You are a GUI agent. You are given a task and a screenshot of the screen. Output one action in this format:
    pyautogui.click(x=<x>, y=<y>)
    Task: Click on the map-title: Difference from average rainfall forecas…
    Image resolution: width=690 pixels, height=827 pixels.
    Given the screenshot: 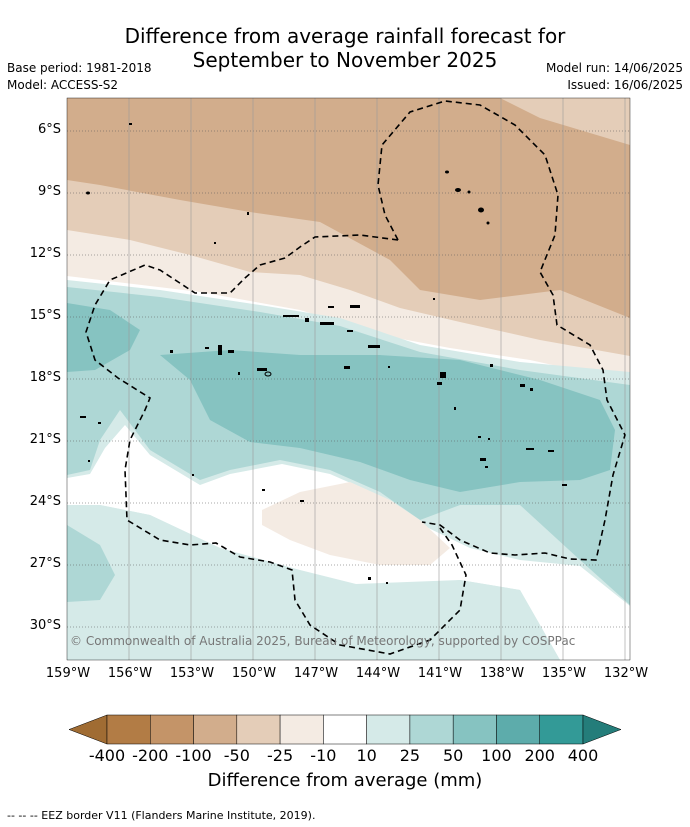 What is the action you would take?
    pyautogui.click(x=345, y=48)
    